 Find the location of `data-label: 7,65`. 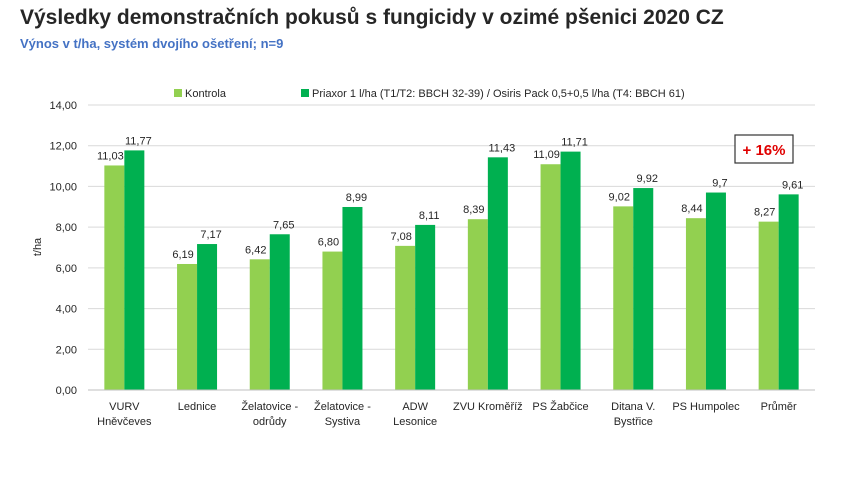

data-label: 7,65 is located at coordinates (283, 225).